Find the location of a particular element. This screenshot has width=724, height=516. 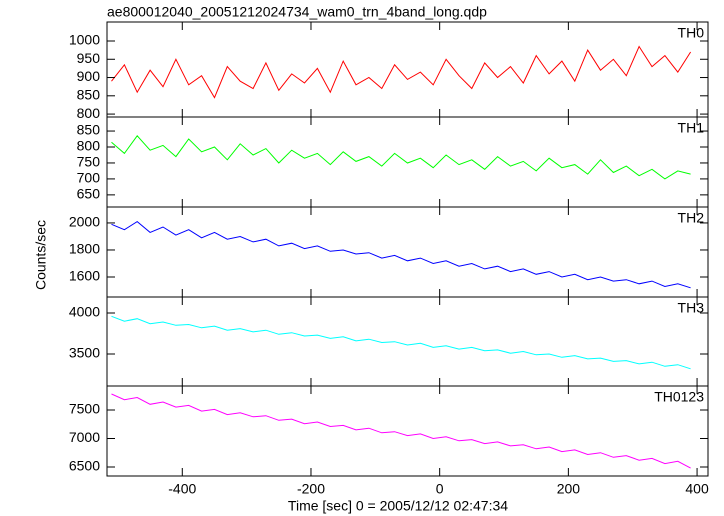

panel-label: TH0123 is located at coordinates (679, 397).